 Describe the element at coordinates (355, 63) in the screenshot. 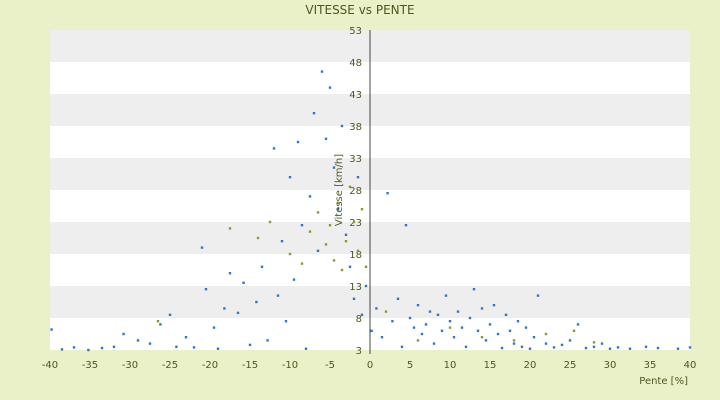

I see `y-tick-label: 48` at that location.